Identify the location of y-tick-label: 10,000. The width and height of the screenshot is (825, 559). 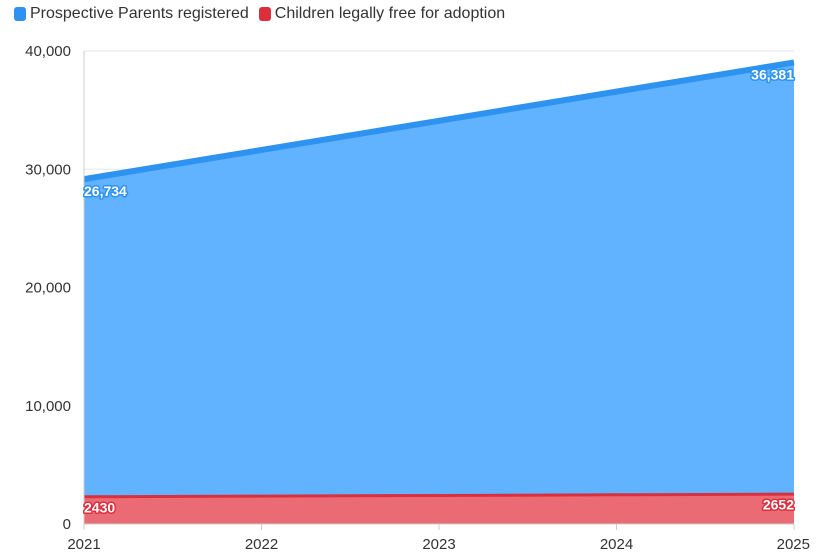
(48, 406).